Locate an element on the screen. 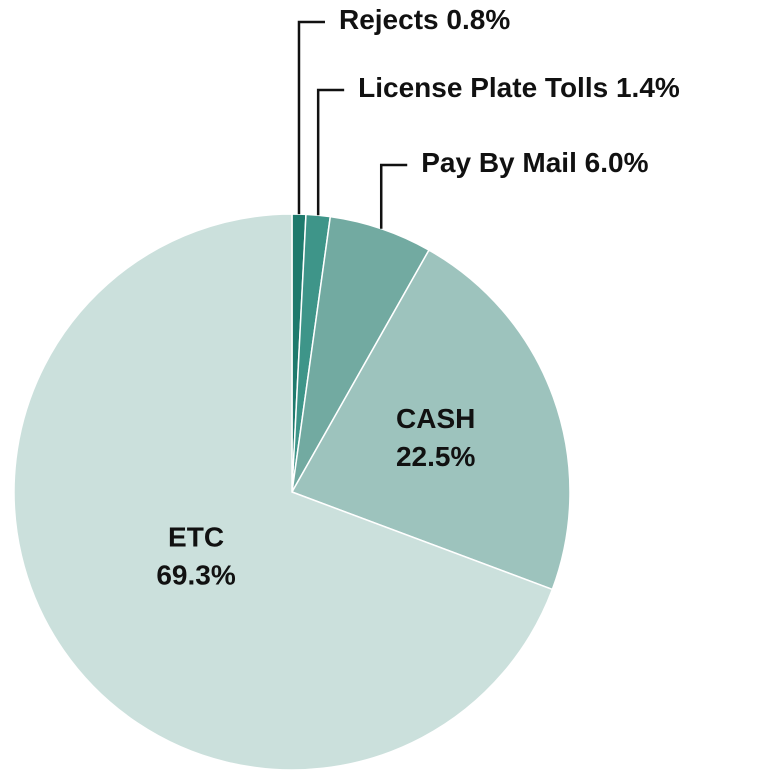 The image size is (759, 771). slice-value: 1.4% is located at coordinates (648, 87).